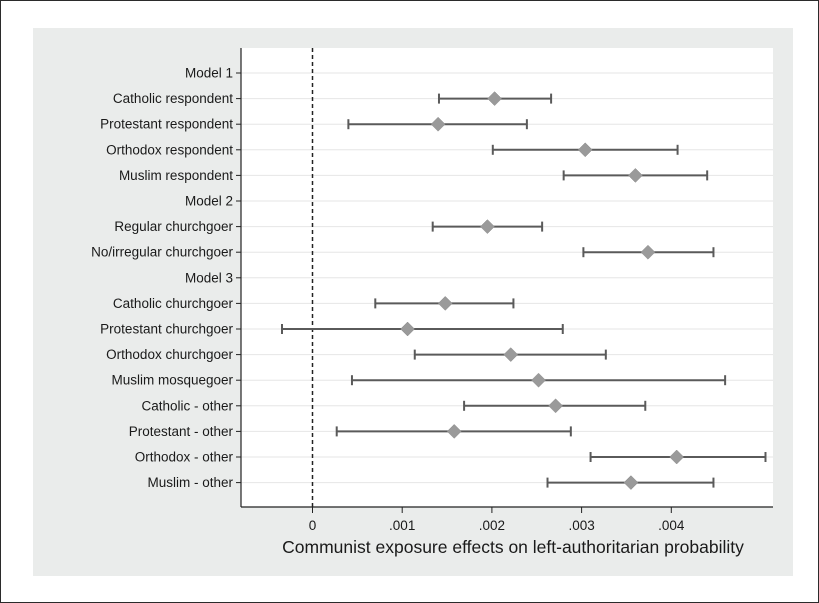 Image resolution: width=819 pixels, height=603 pixels. What do you see at coordinates (492, 525) in the screenshot?
I see `x-tick-label: .002` at bounding box center [492, 525].